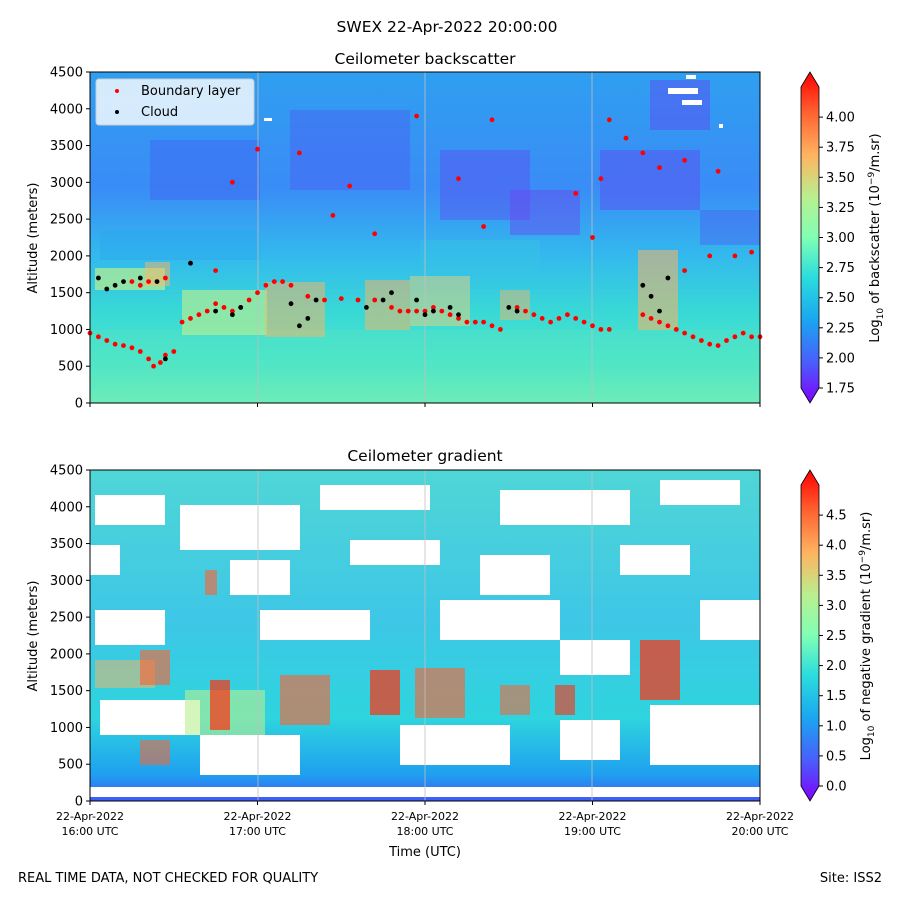 The width and height of the screenshot is (900, 900). Describe the element at coordinates (117, 91) in the screenshot. I see `legend-boundary-layer-marker` at that location.